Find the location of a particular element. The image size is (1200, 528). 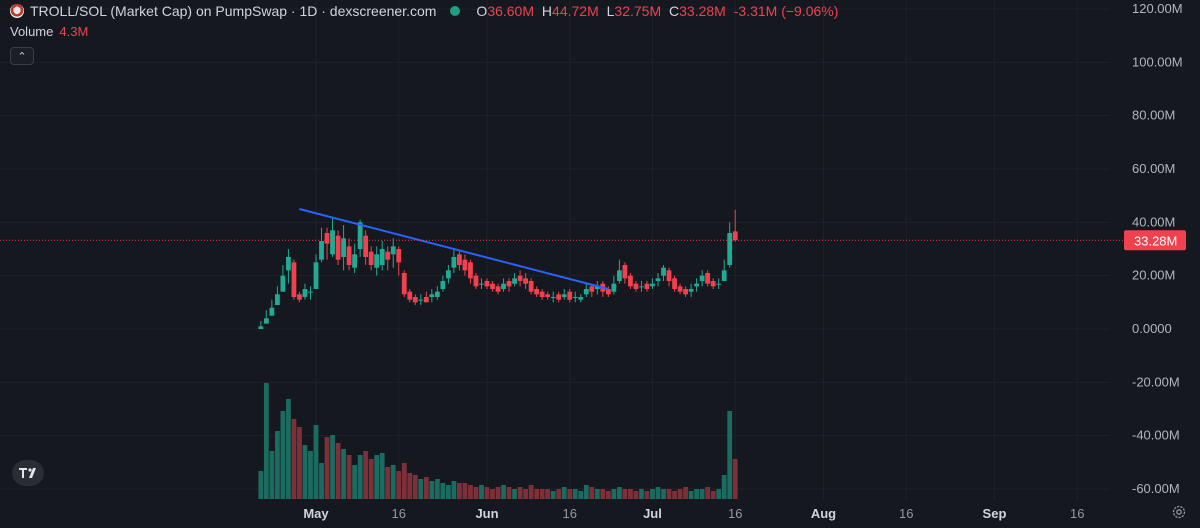

x-tick-label: May is located at coordinates (316, 513).